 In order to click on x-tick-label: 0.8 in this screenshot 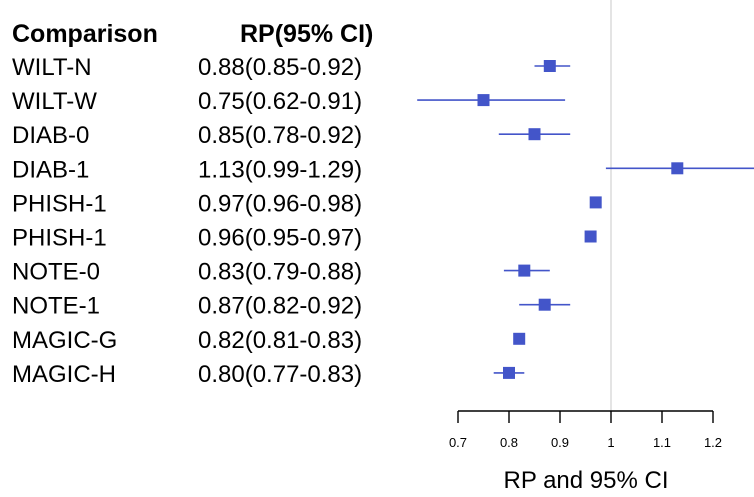, I will do `click(509, 442)`.